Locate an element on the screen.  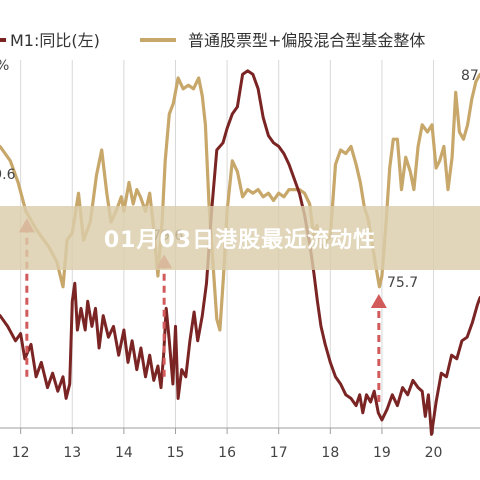
x-tick-label-14: 14 is located at coordinates (124, 453).